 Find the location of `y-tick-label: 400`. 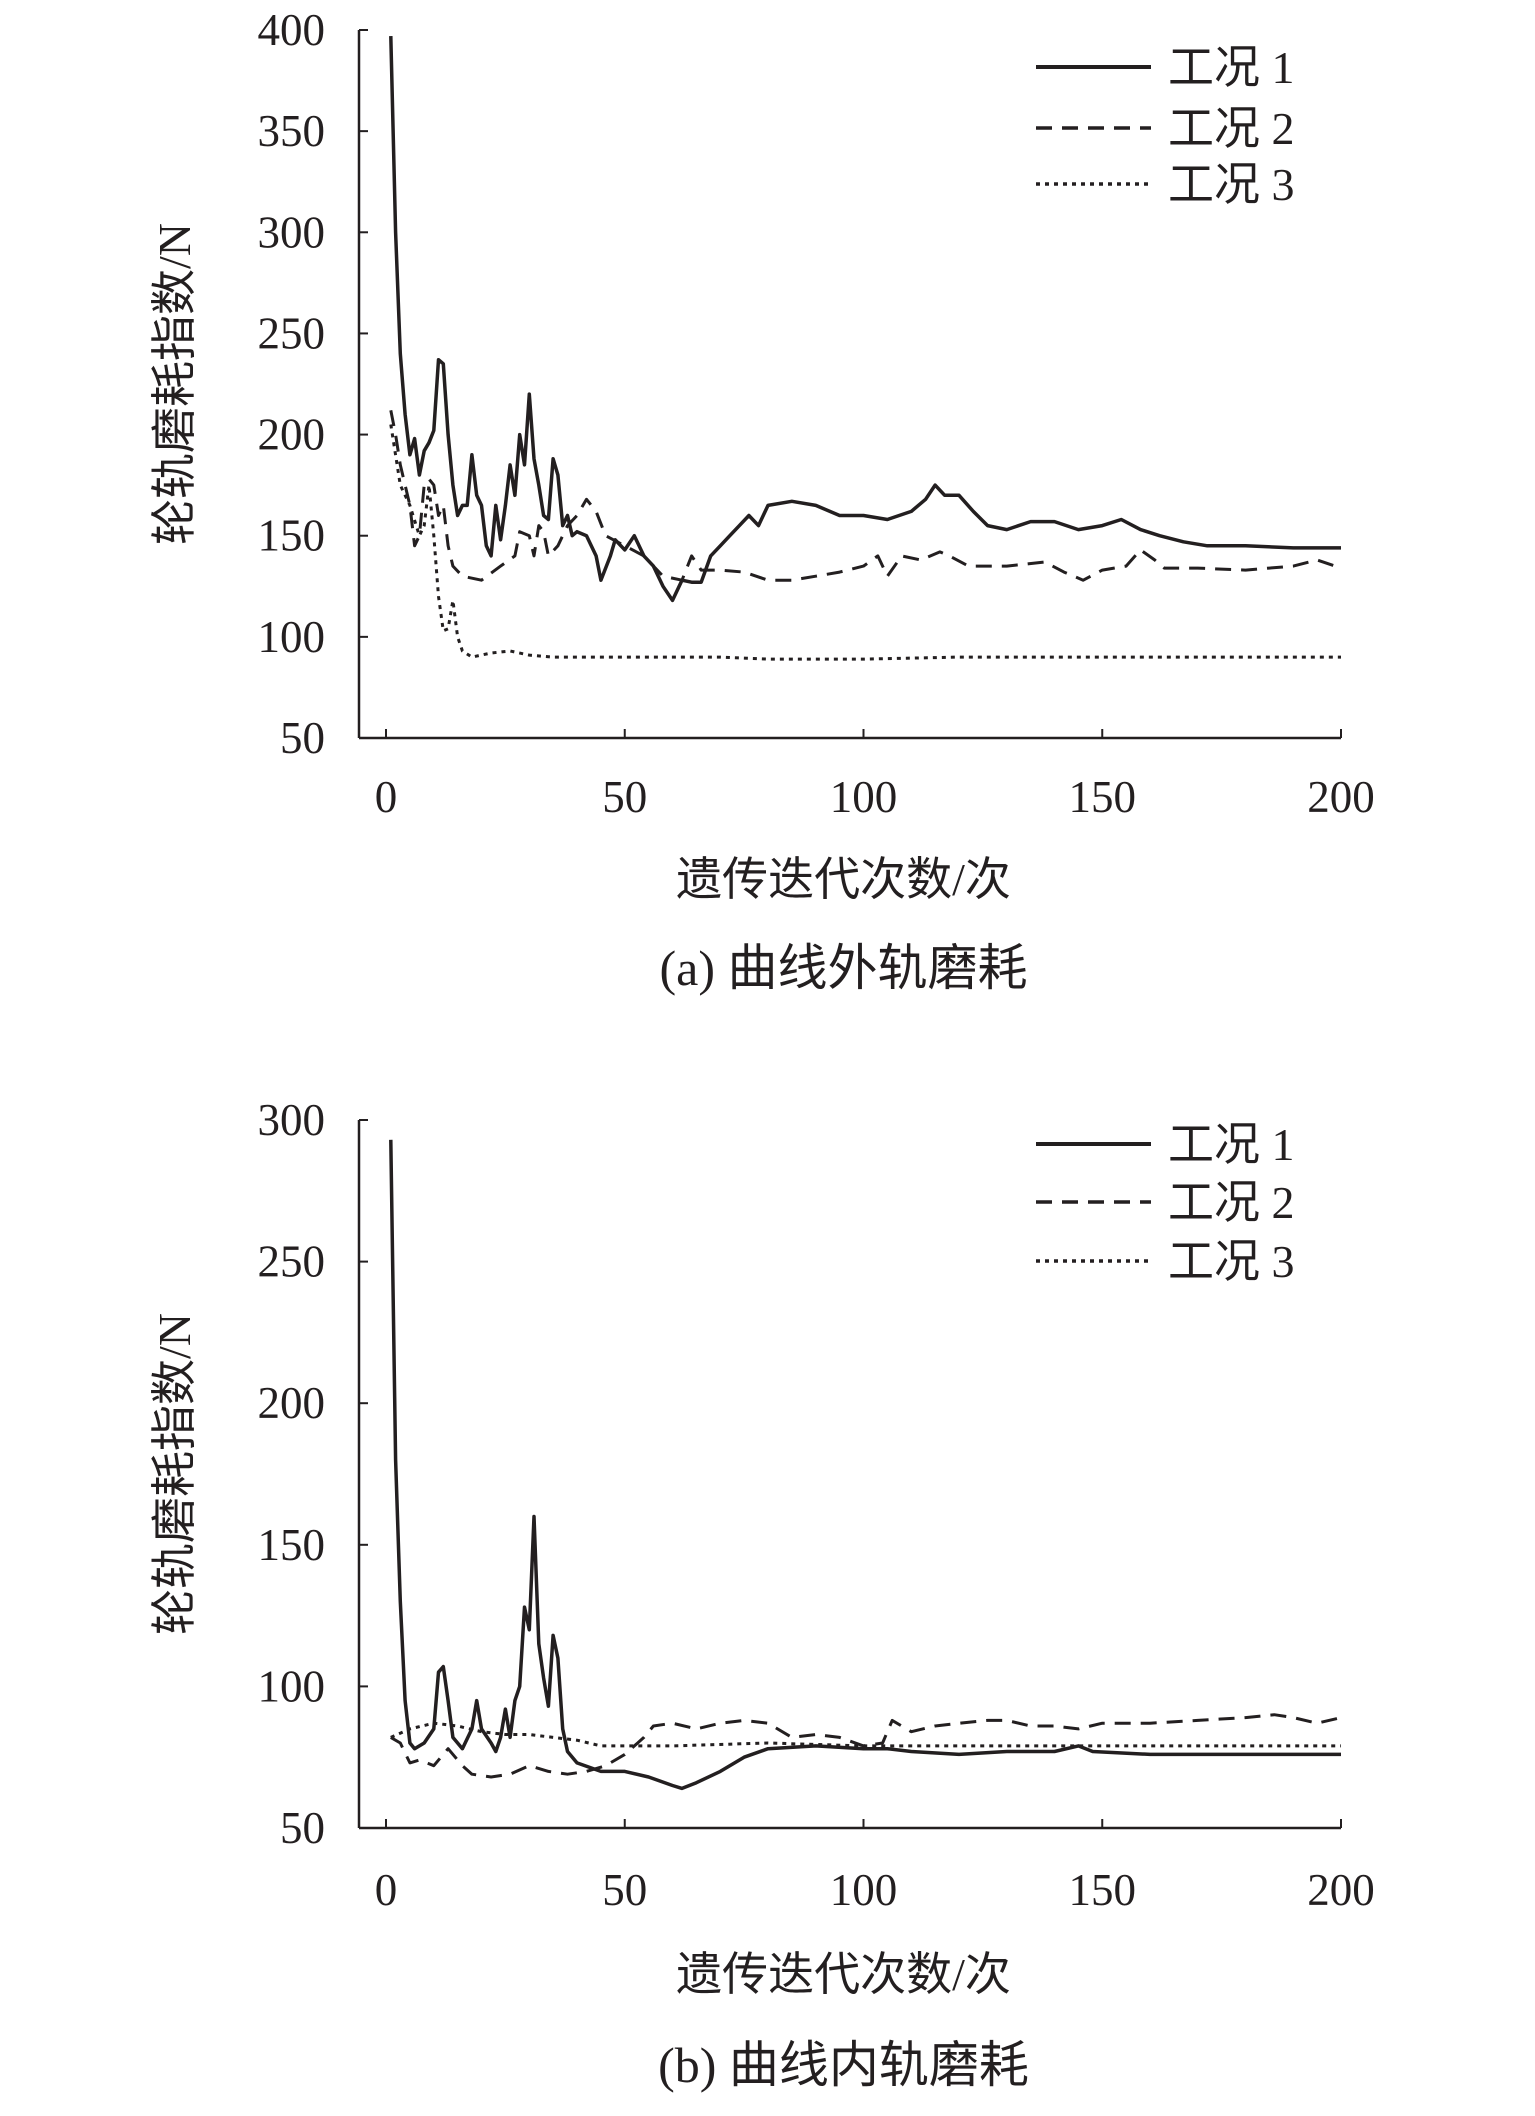

y-tick-label: 400 is located at coordinates (292, 30).